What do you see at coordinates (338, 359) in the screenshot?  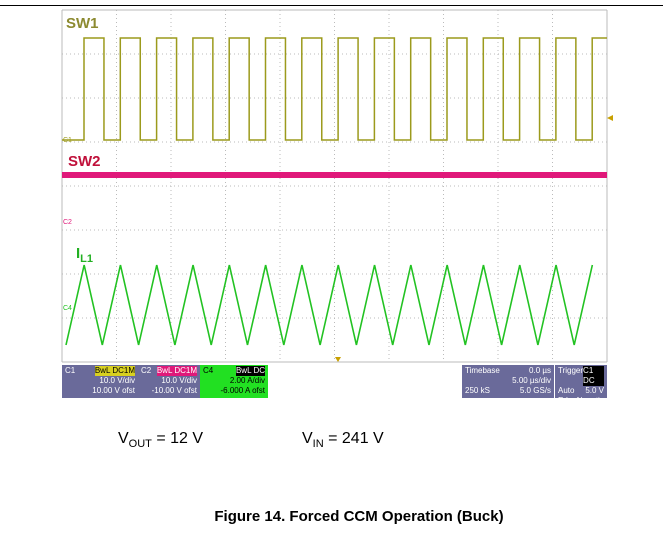 I see `time-arrow` at bounding box center [338, 359].